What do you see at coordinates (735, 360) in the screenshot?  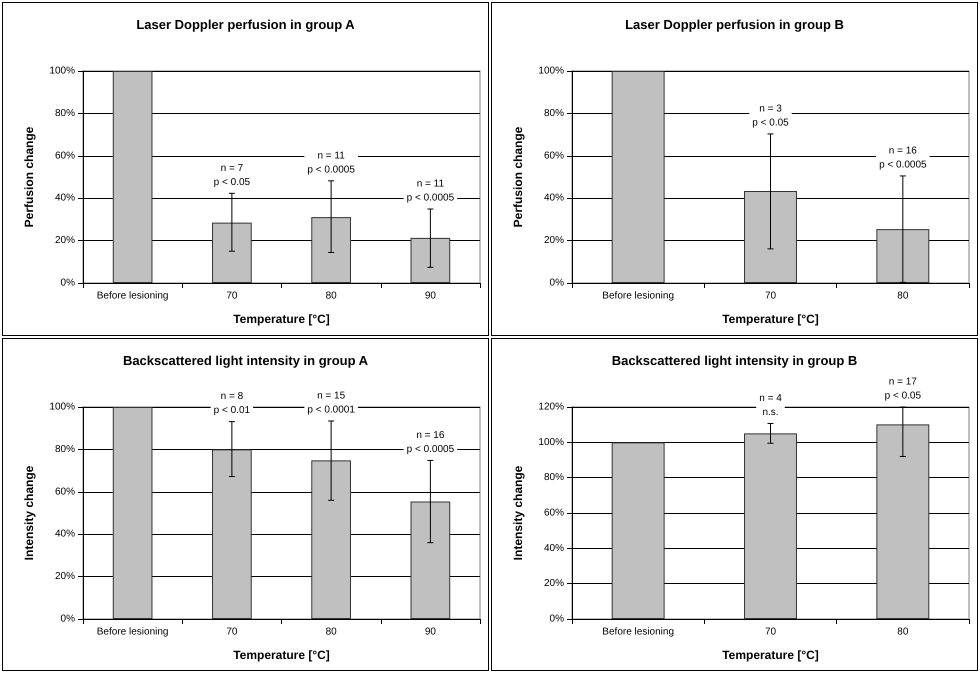 I see `chart-title: Backscattered light intensity in group B` at bounding box center [735, 360].